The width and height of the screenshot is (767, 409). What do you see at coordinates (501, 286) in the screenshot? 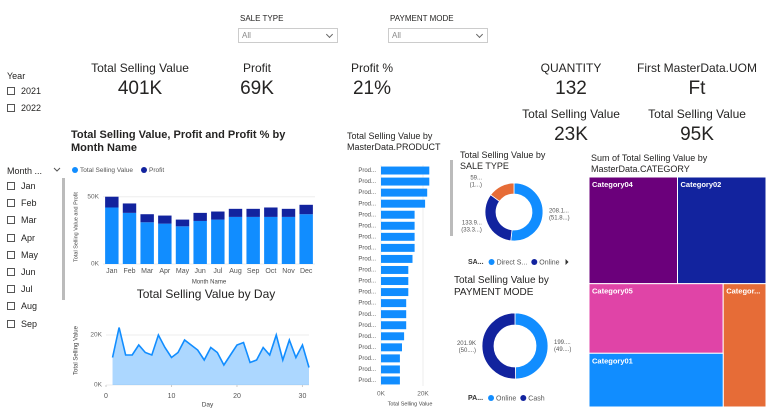
I see `chart-title: Total Selling Value by PAYMENT MODE` at bounding box center [501, 286].